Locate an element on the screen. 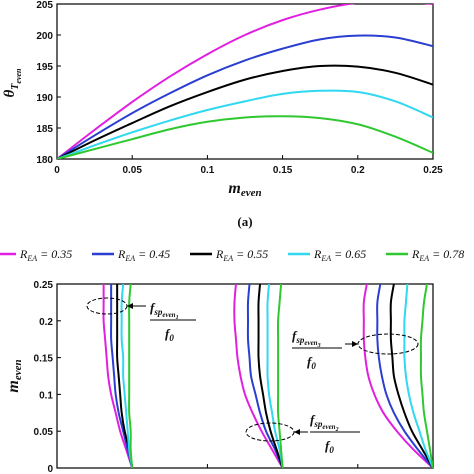 The image size is (474, 474). chart-a-xtick-label: 0.1 is located at coordinates (207, 170).